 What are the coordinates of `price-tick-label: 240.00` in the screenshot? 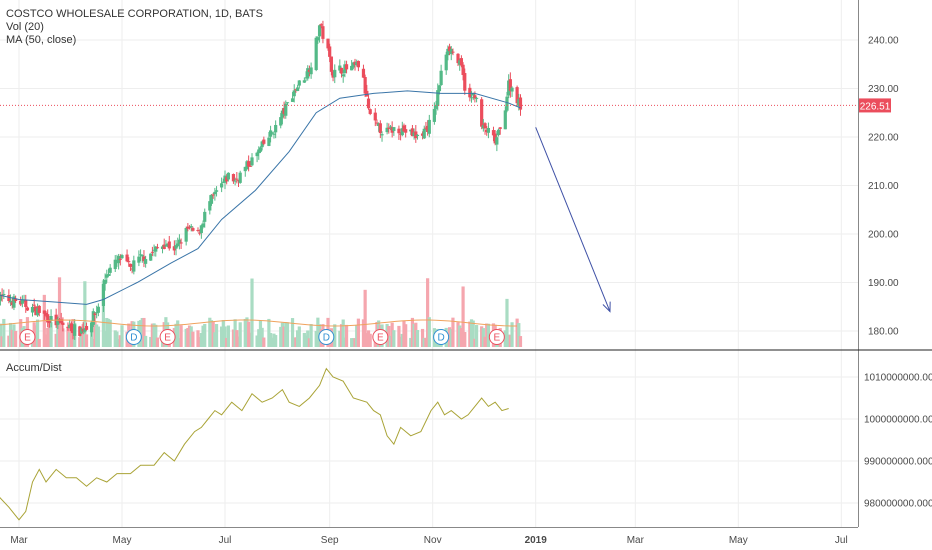 It's located at (883, 41).